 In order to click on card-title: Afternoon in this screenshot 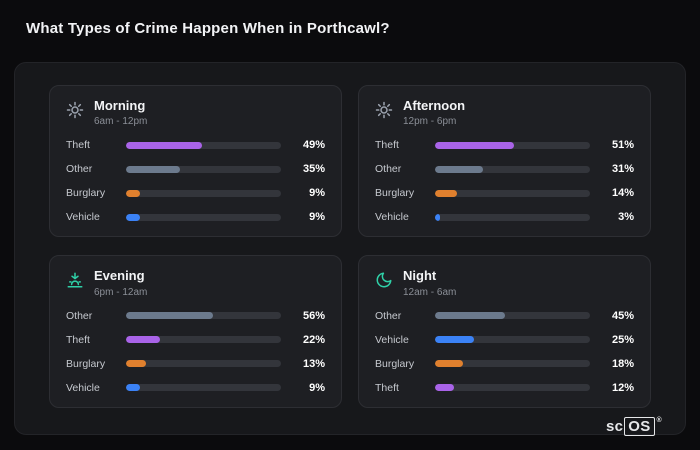, I will do `click(434, 105)`.